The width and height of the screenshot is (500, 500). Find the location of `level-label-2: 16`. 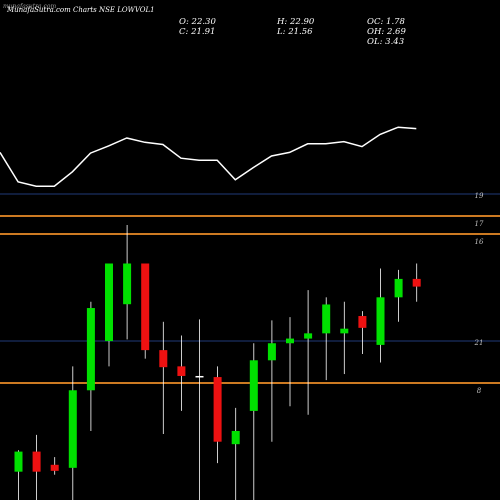

level-label-2: 16 is located at coordinates (479, 242).